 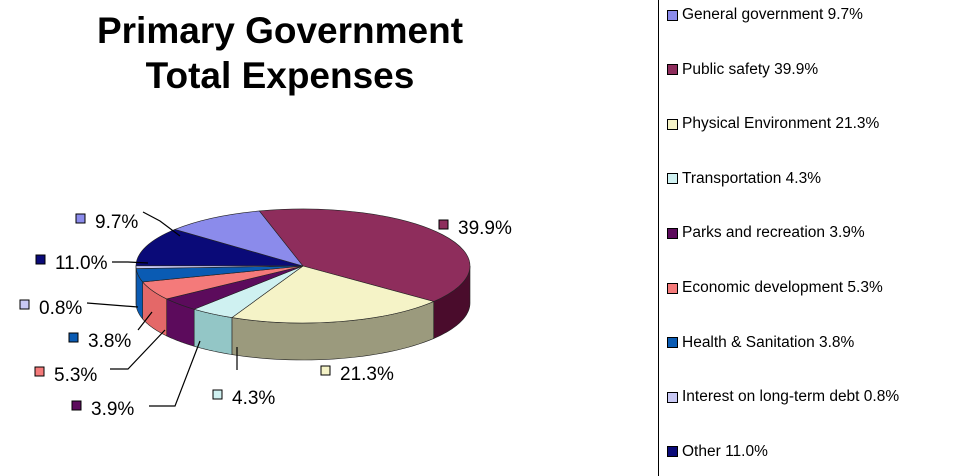 What do you see at coordinates (80, 218) in the screenshot?
I see `data-label-swatch-general-government` at bounding box center [80, 218].